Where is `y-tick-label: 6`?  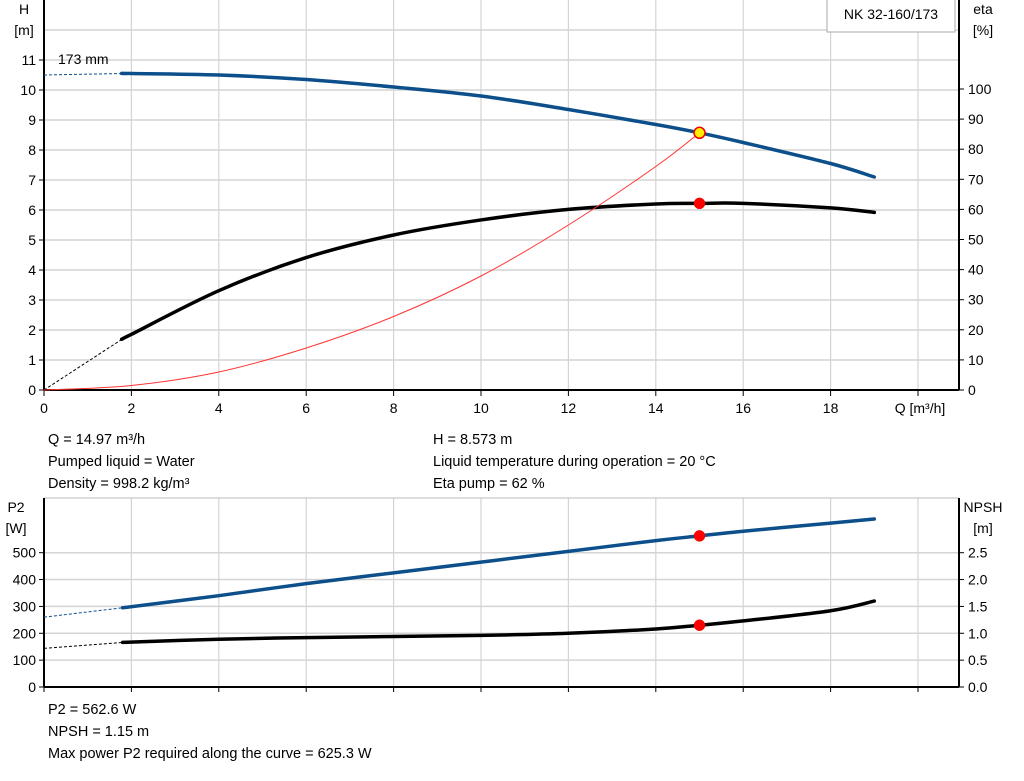 y-tick-label: 6 is located at coordinates (32, 210).